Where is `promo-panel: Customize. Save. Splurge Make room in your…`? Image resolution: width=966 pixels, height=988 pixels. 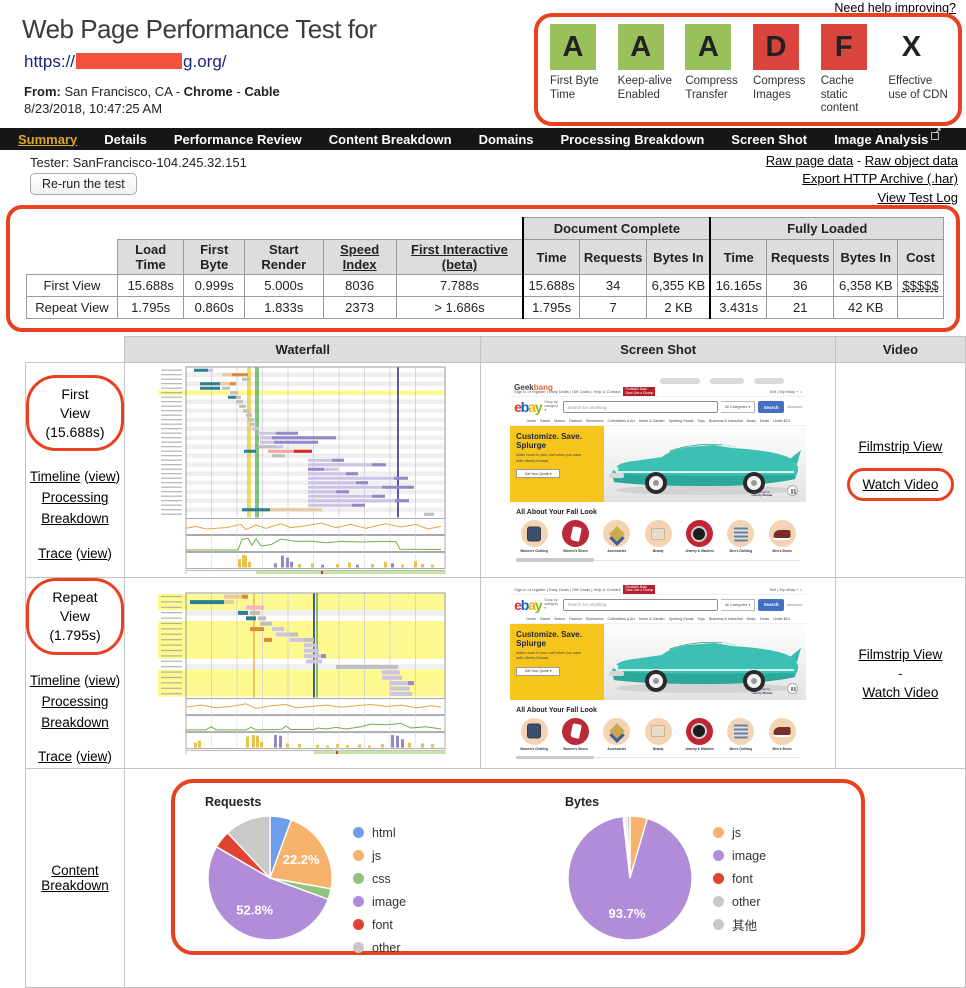
promo-panel: Customize. Save. Splurge Make room in your… is located at coordinates (557, 464).